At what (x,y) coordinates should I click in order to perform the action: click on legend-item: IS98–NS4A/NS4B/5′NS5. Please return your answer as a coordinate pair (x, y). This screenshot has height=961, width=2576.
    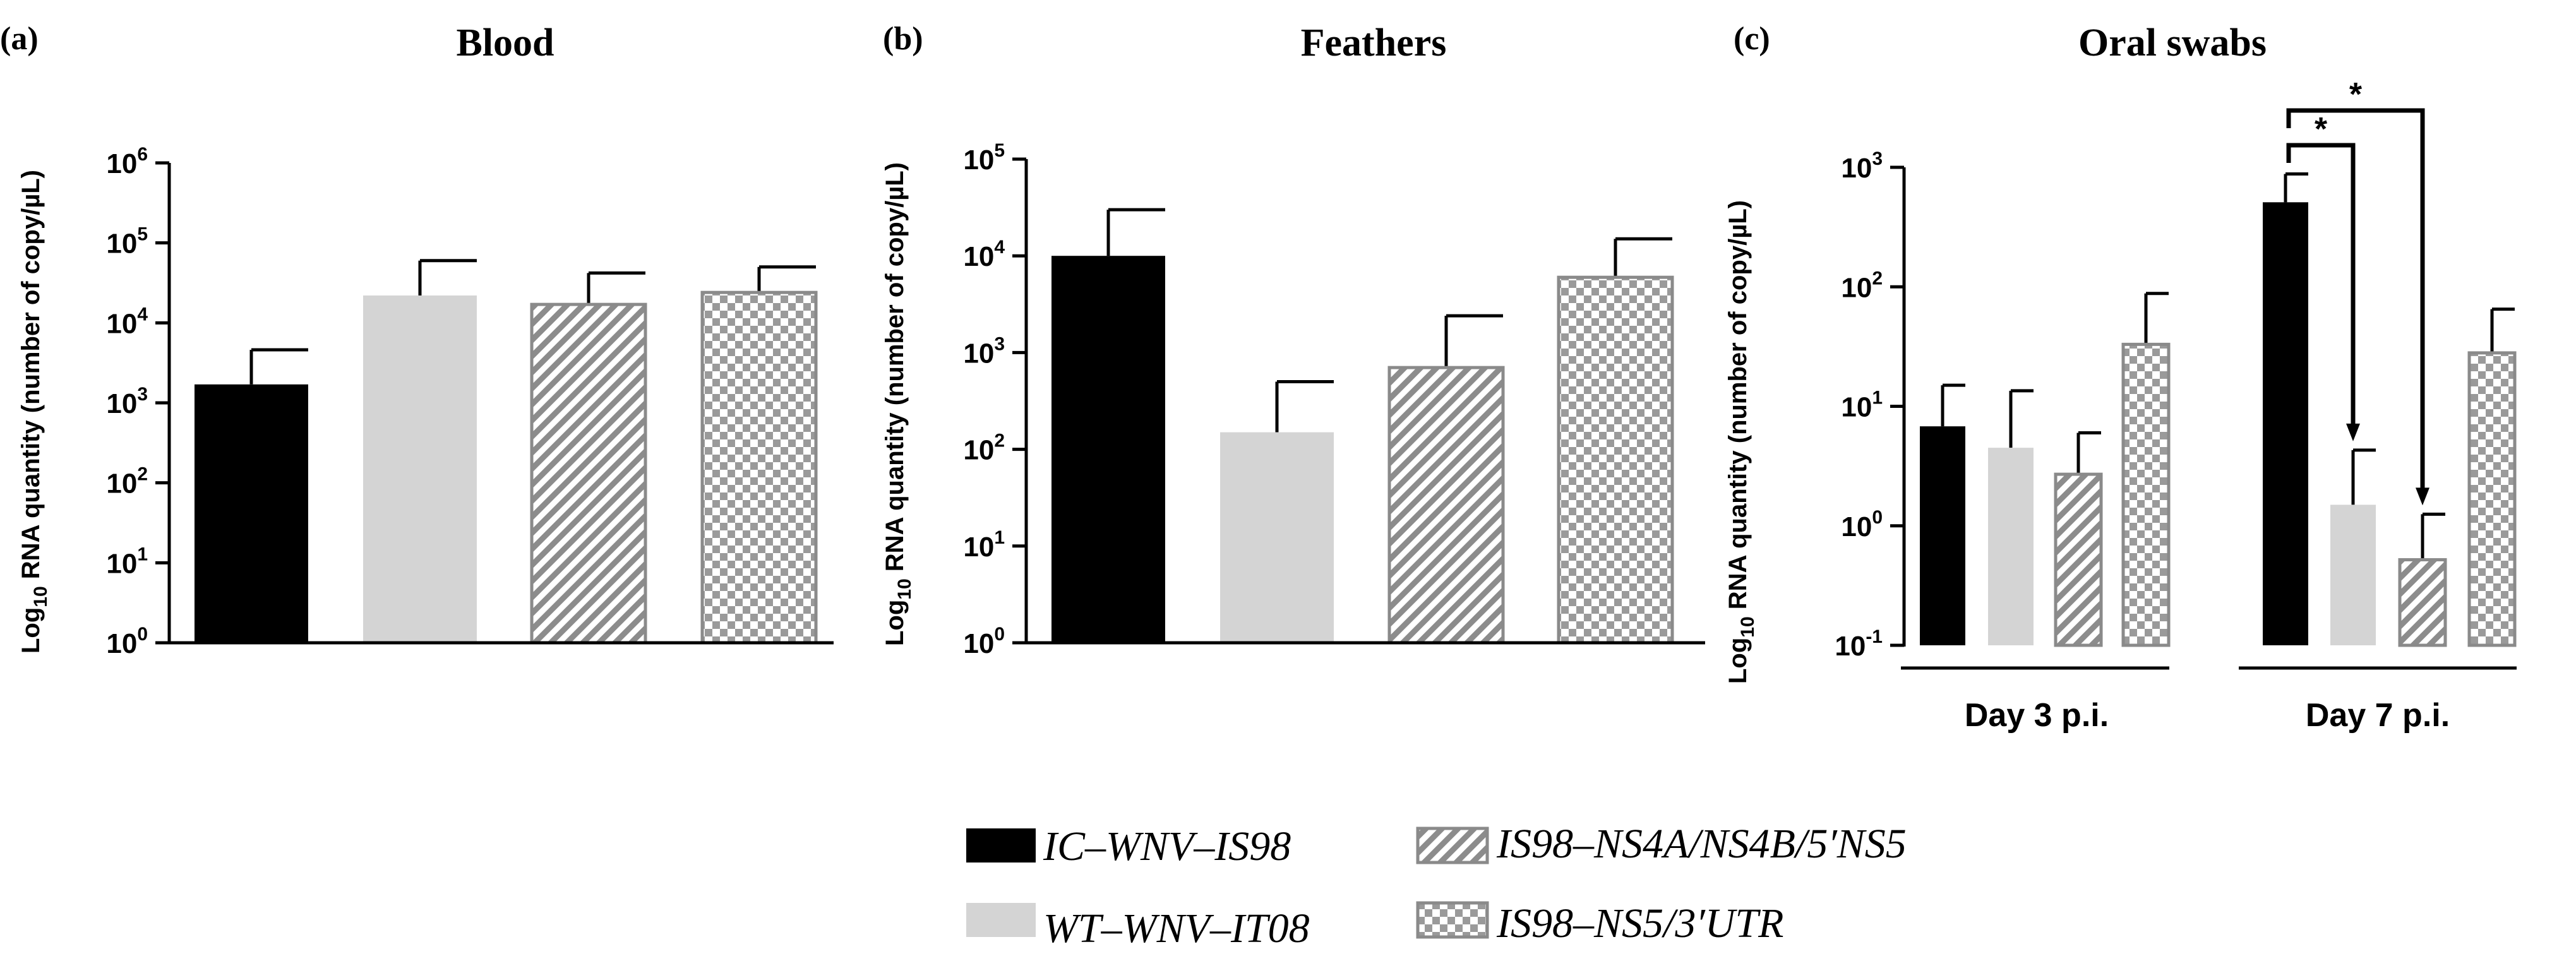
    Looking at the image, I should click on (1661, 844).